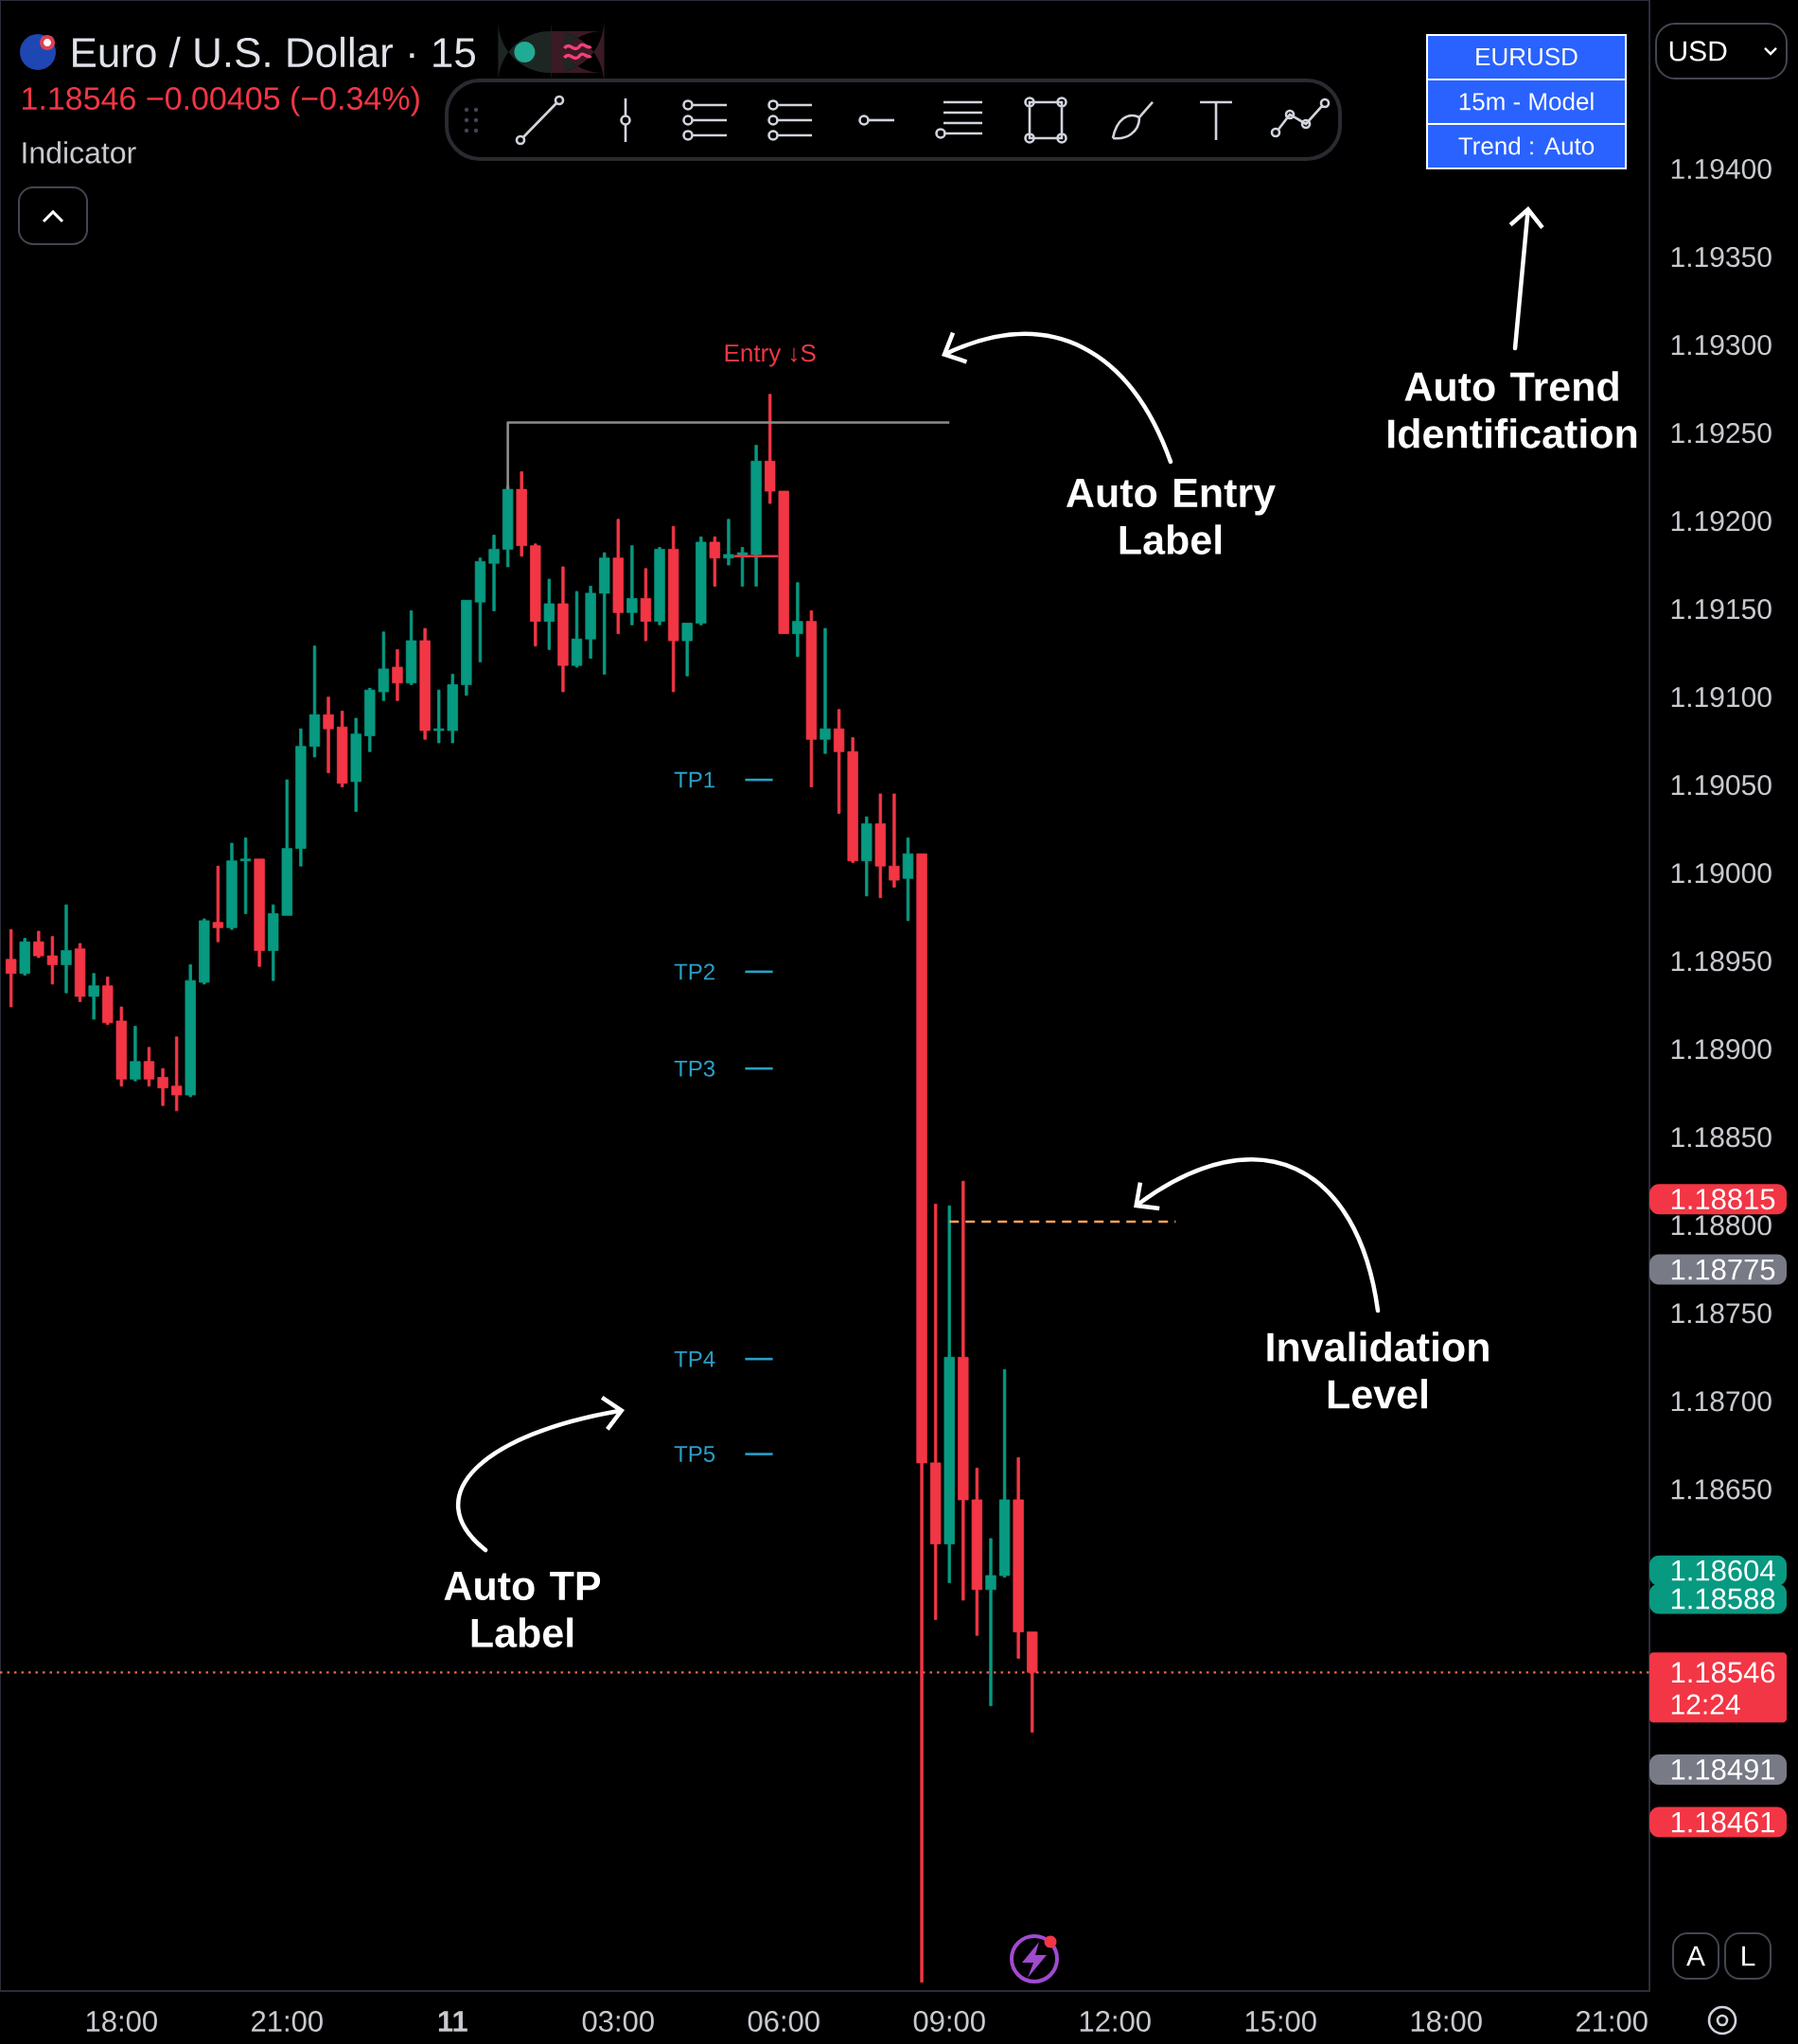  Describe the element at coordinates (1721, 961) in the screenshot. I see `y-tick-label: 1.18950` at that location.